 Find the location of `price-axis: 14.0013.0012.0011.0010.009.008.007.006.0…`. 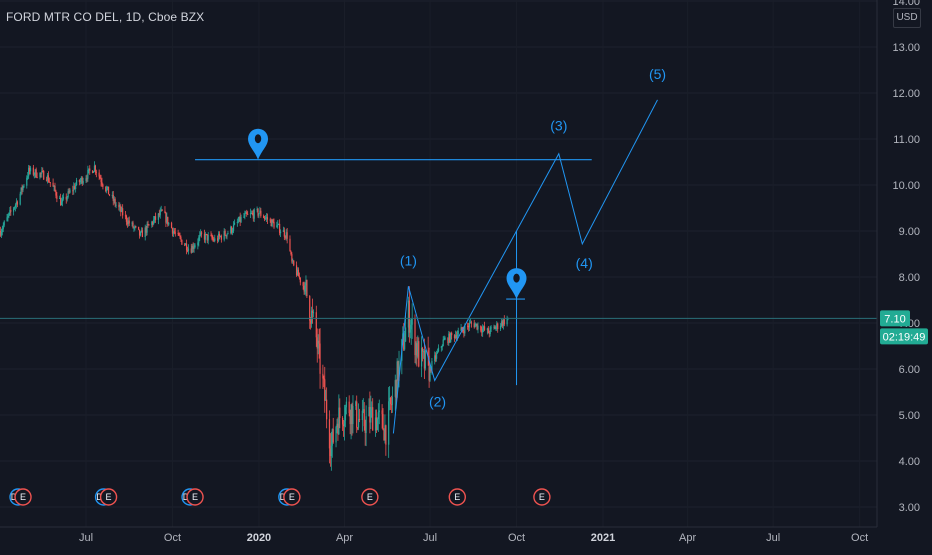

price-axis: 14.0013.0012.0011.0010.009.008.007.006.0… is located at coordinates (906, 257).